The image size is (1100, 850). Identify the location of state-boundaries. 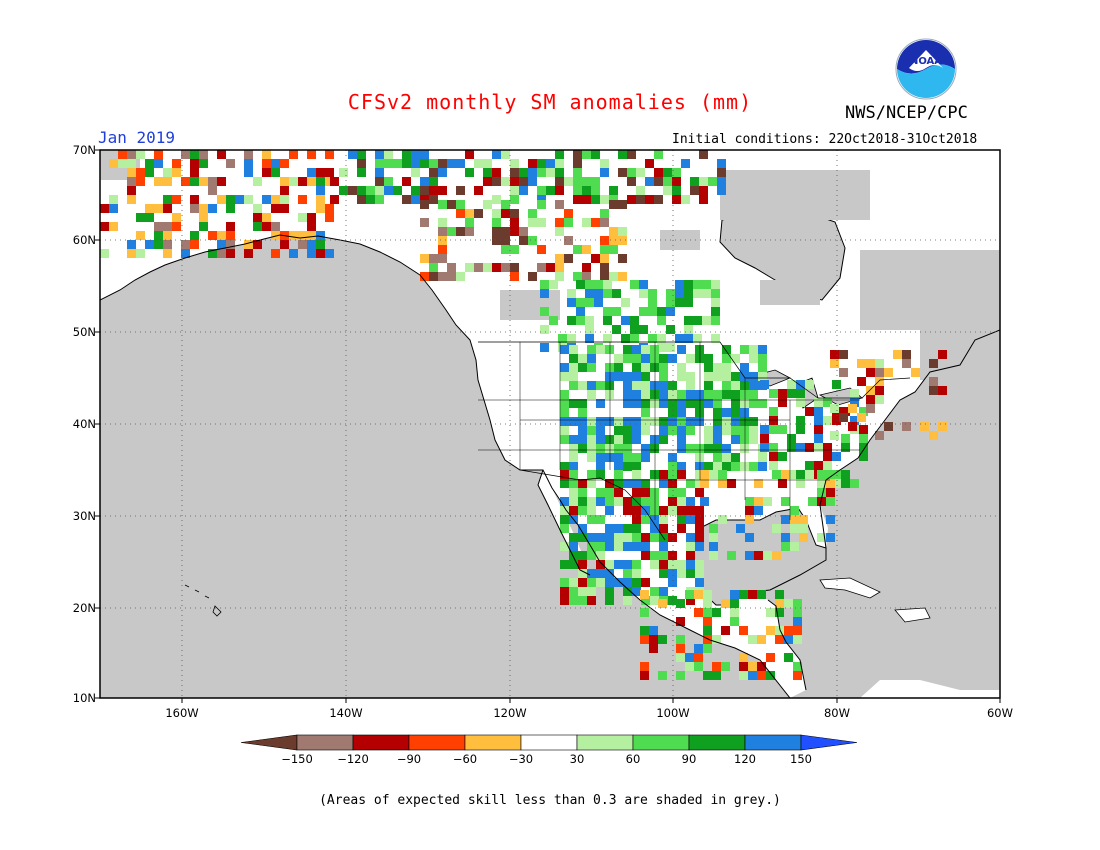
(669, 431).